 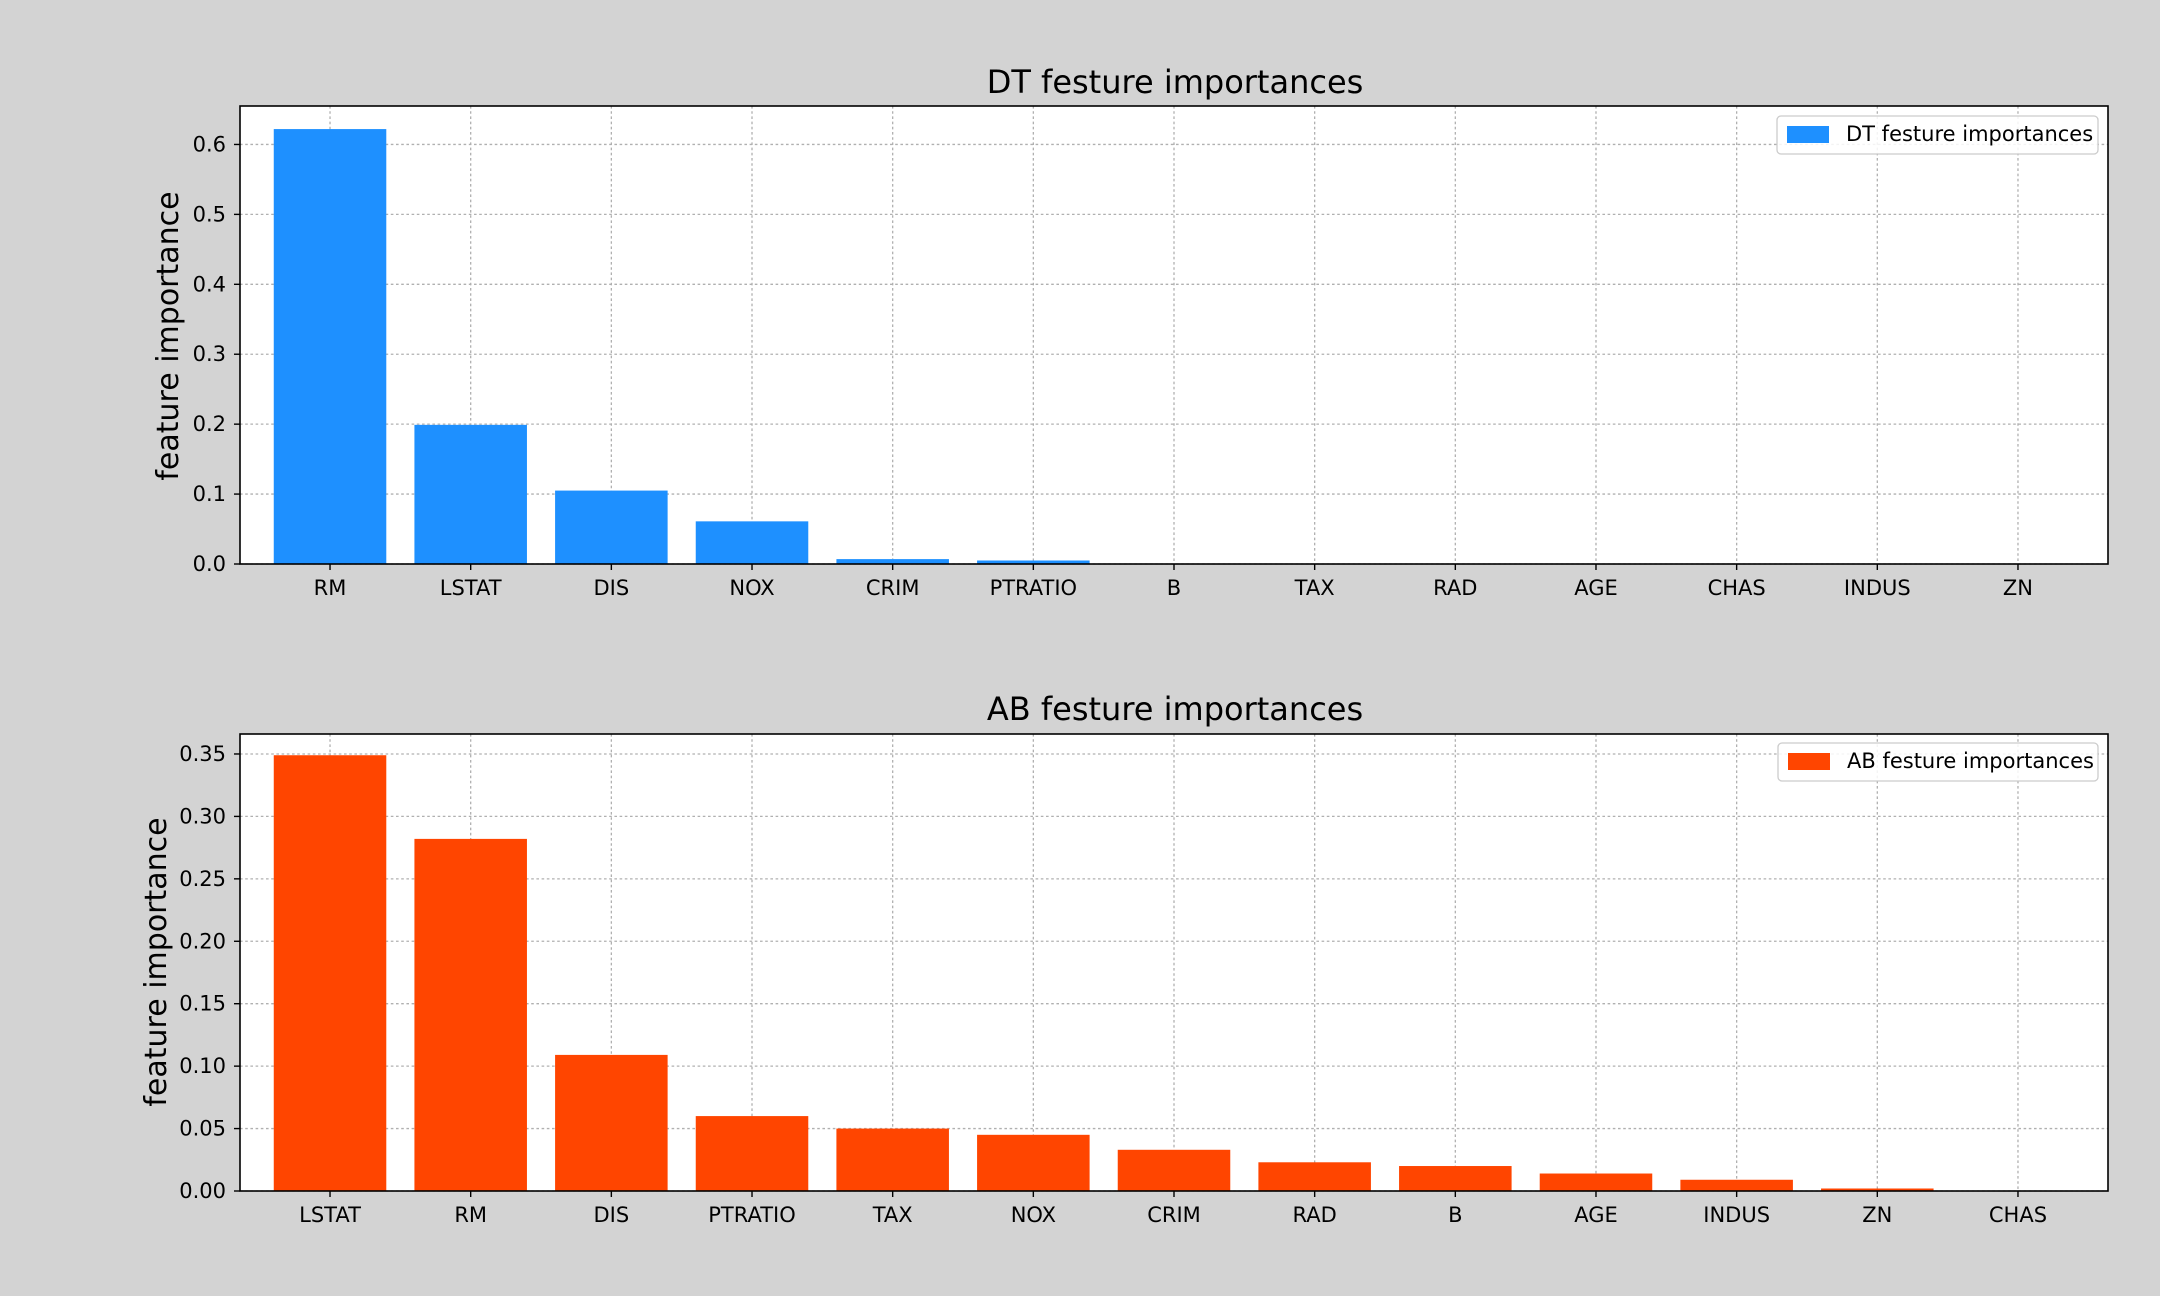 I want to click on legend: AB festure importances, so click(x=1938, y=762).